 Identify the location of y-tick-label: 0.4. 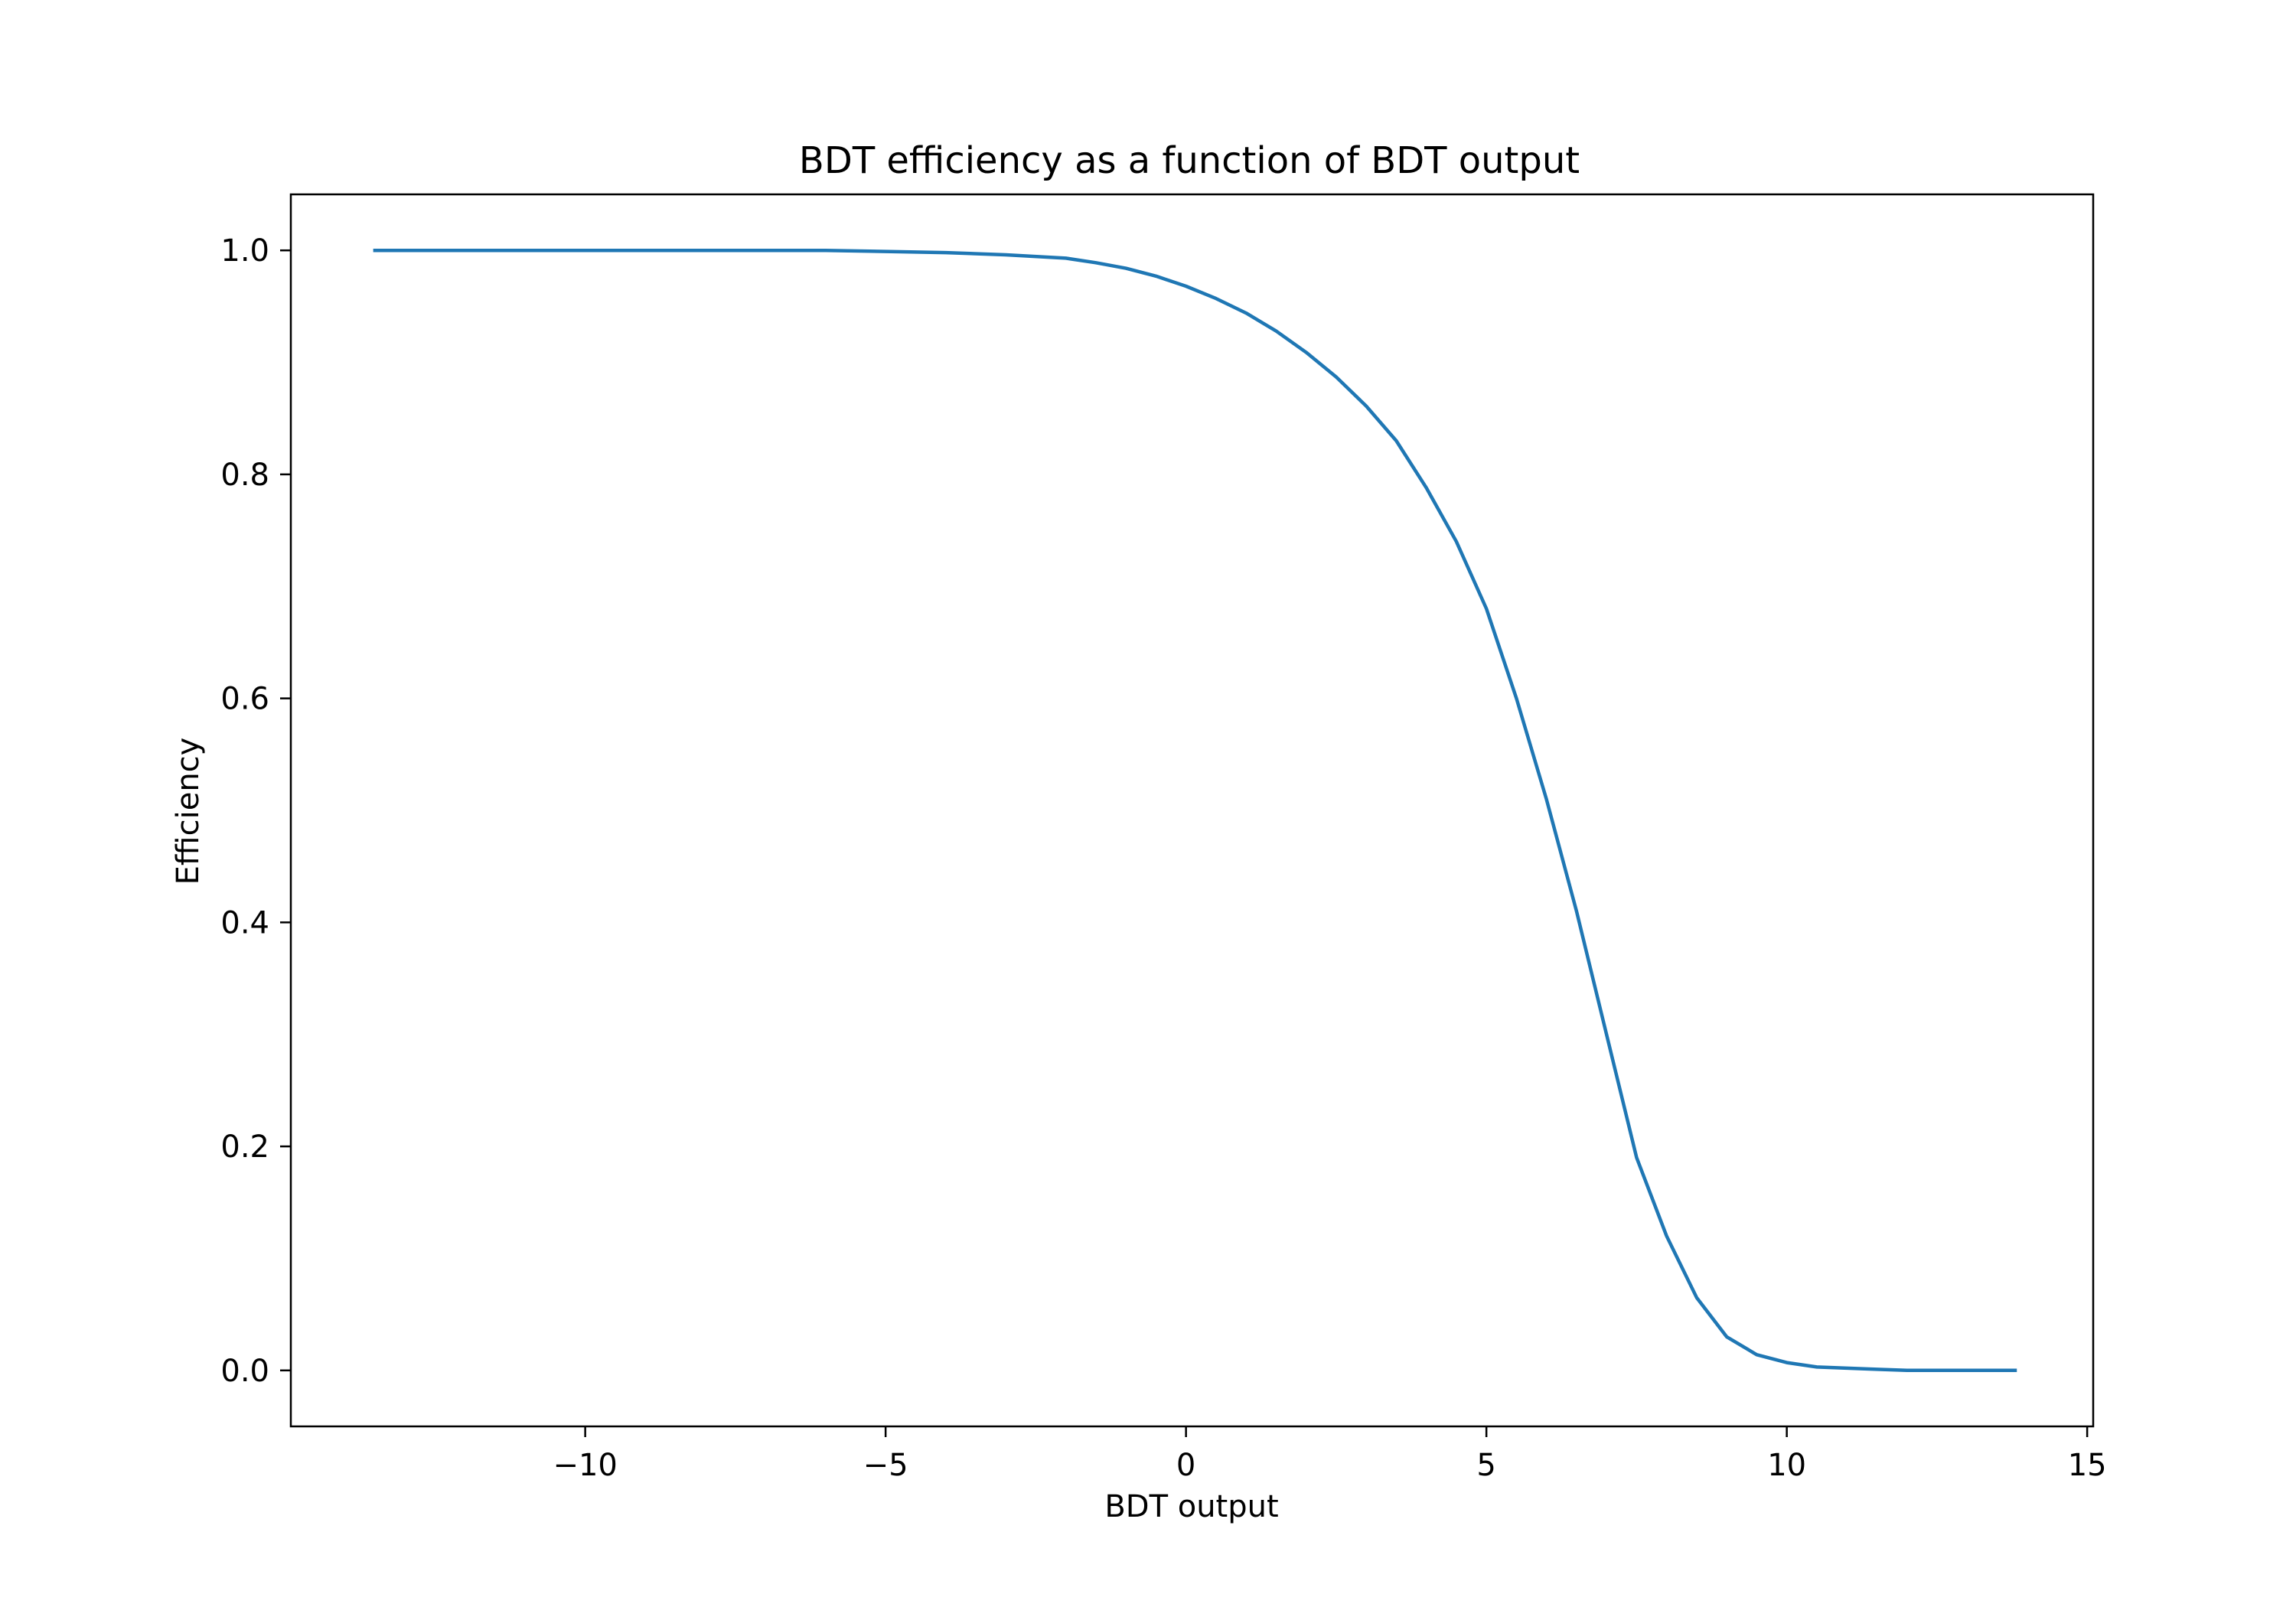
(244, 922).